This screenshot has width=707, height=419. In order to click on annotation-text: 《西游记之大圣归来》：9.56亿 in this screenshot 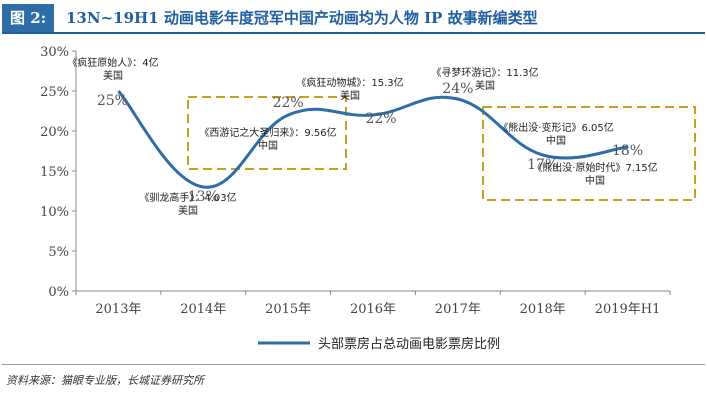, I will do `click(267, 132)`.